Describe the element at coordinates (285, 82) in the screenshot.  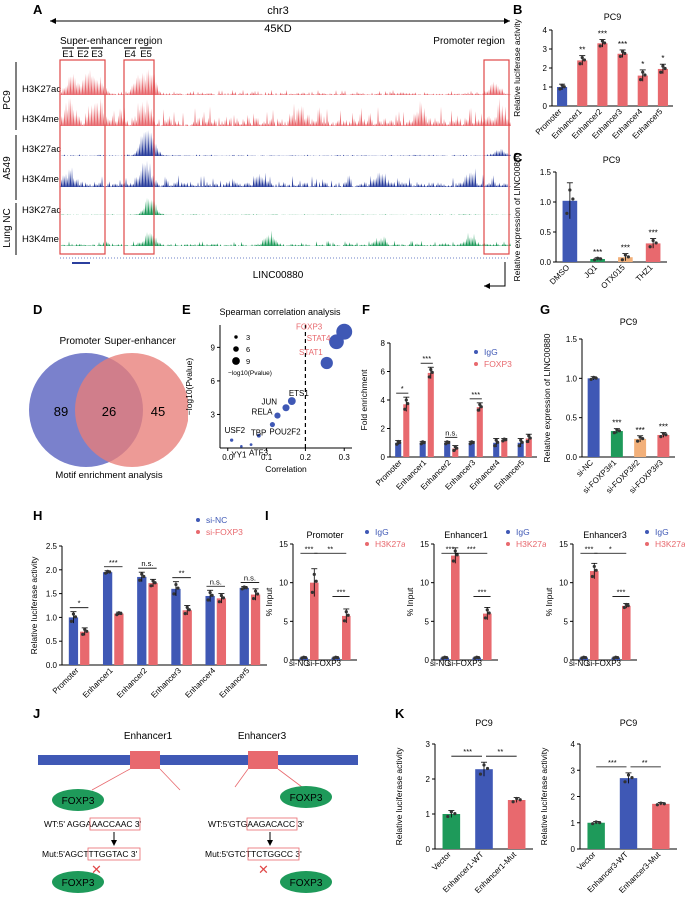
I see `track-pc9-h3k27ac` at that location.